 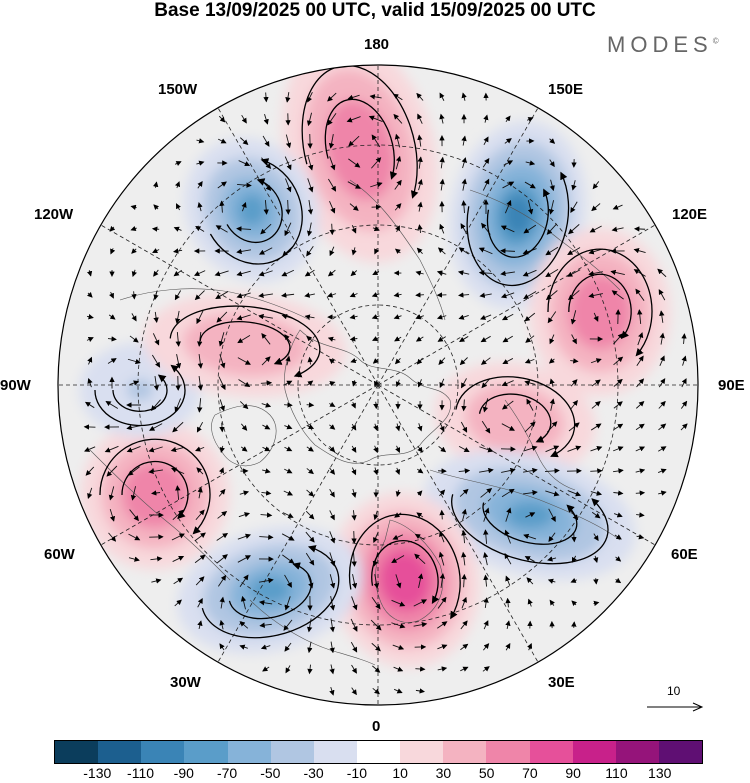 What do you see at coordinates (375, 774) in the screenshot?
I see `colorbar-ticks: -130 -110 -90 -70 -50 -30 -10 10 30 50 70 90 110 130` at bounding box center [375, 774].